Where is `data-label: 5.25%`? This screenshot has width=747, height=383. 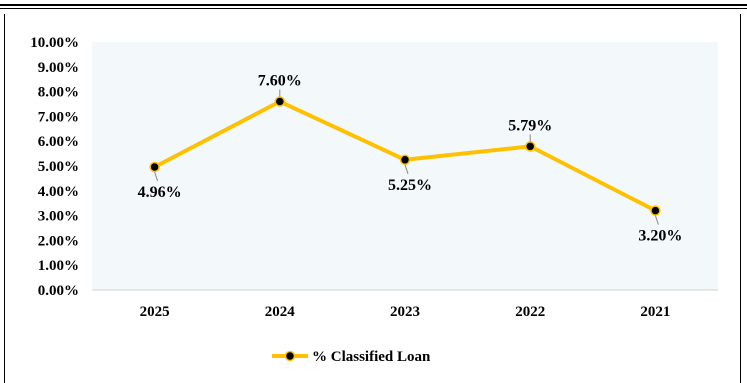 data-label: 5.25% is located at coordinates (410, 185).